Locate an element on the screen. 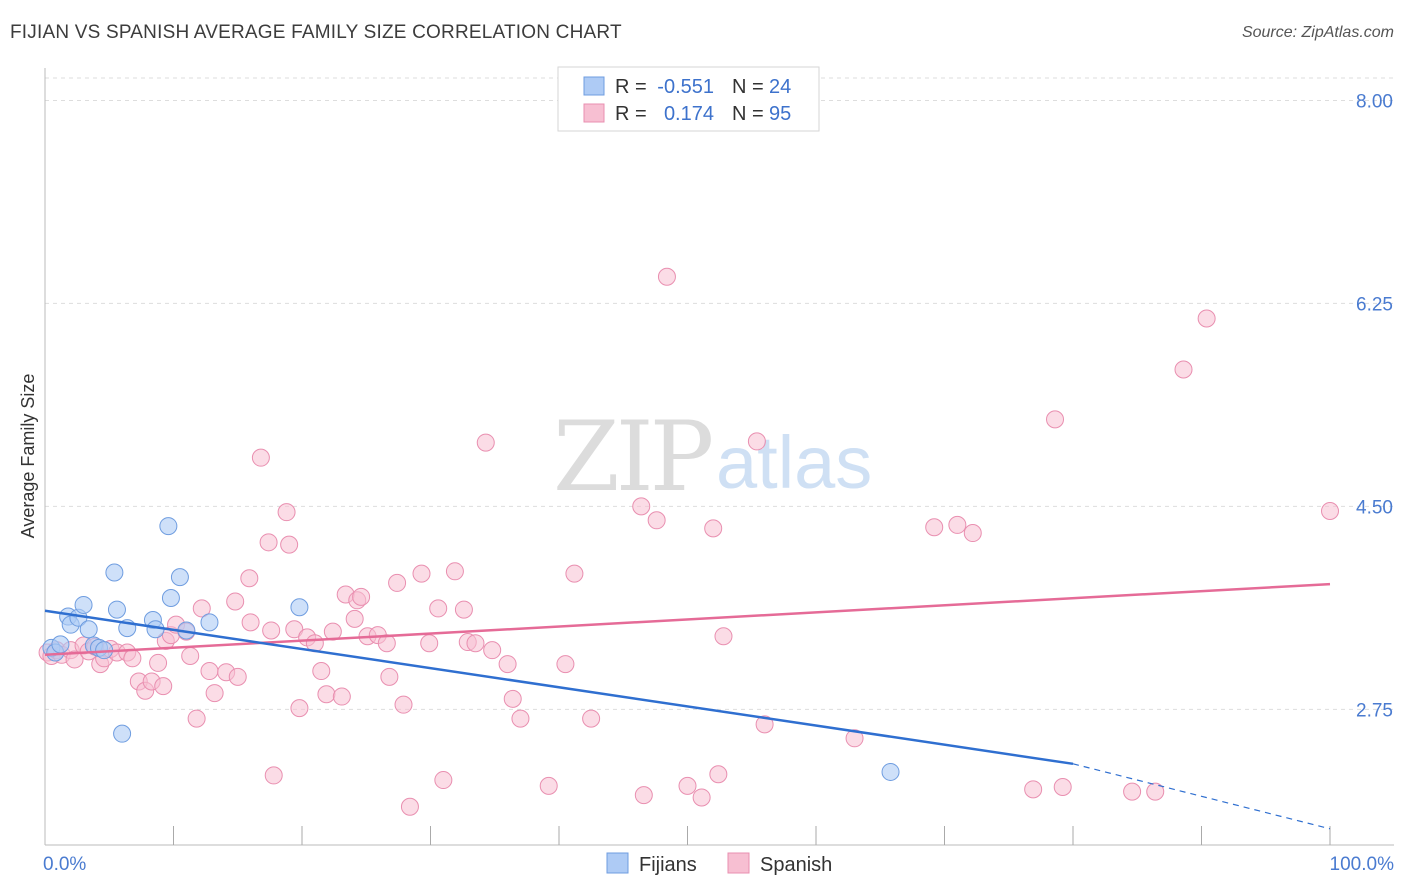 The image size is (1406, 892). y-tick-labels: 2.75 4.50 6.25 8.00 is located at coordinates (1374, 406).